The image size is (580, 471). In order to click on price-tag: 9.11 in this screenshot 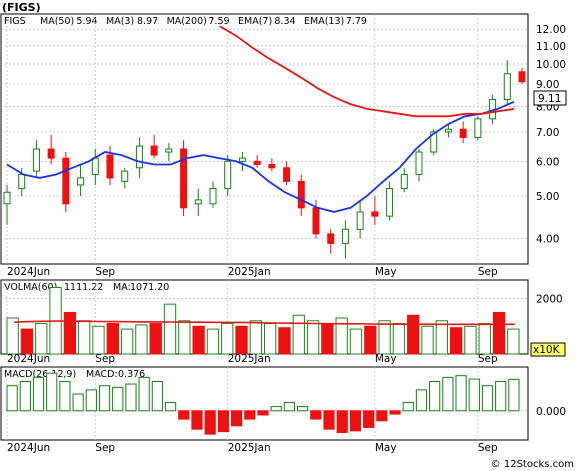, I will do `click(549, 99)`.